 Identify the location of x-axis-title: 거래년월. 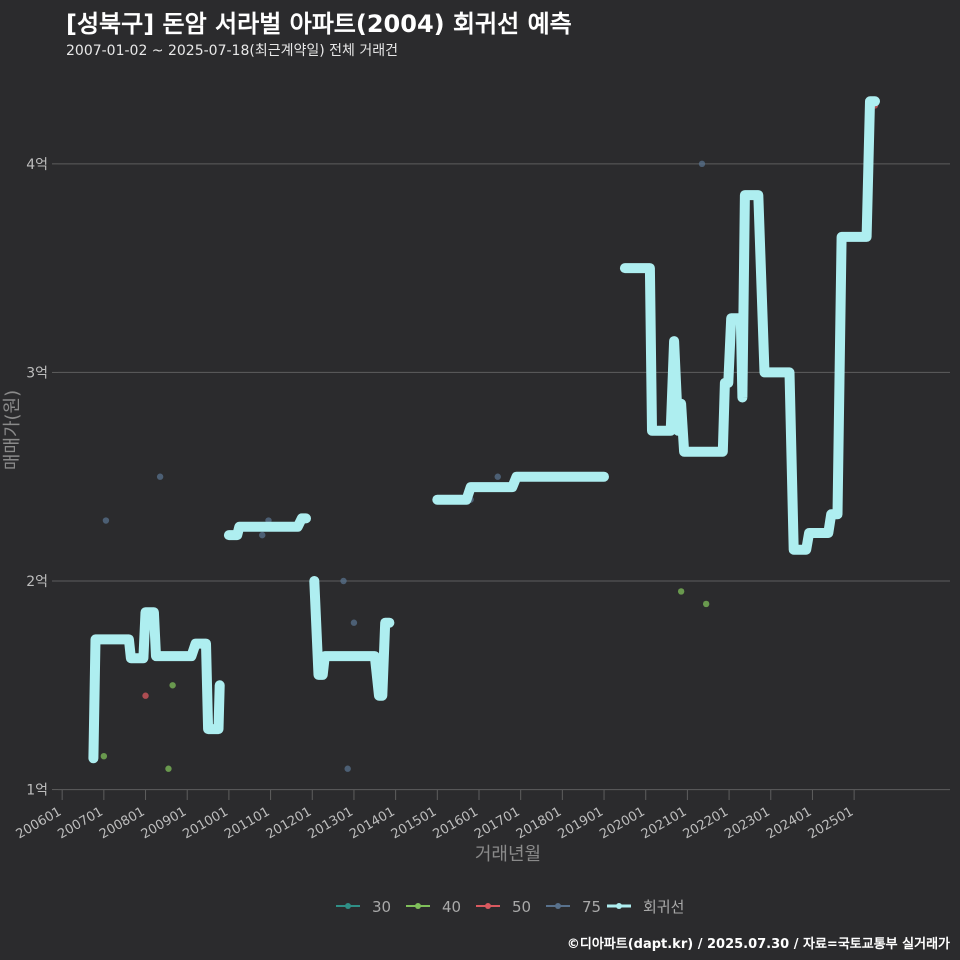
(508, 854).